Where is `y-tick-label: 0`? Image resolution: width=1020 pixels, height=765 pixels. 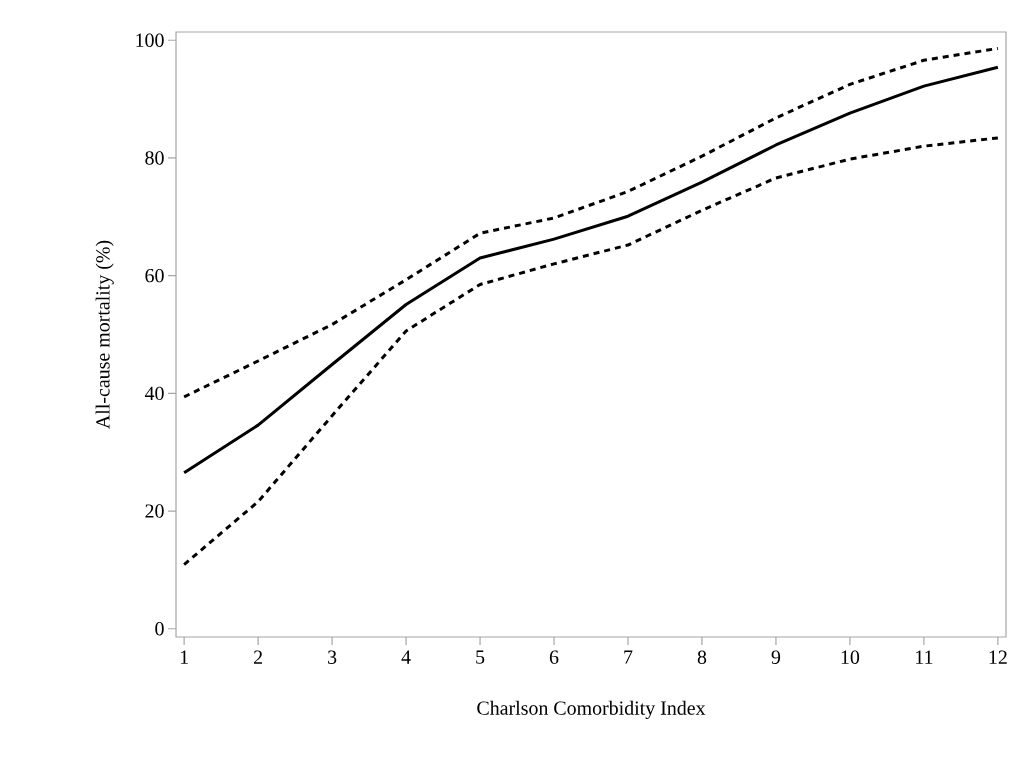 y-tick-label: 0 is located at coordinates (159, 629).